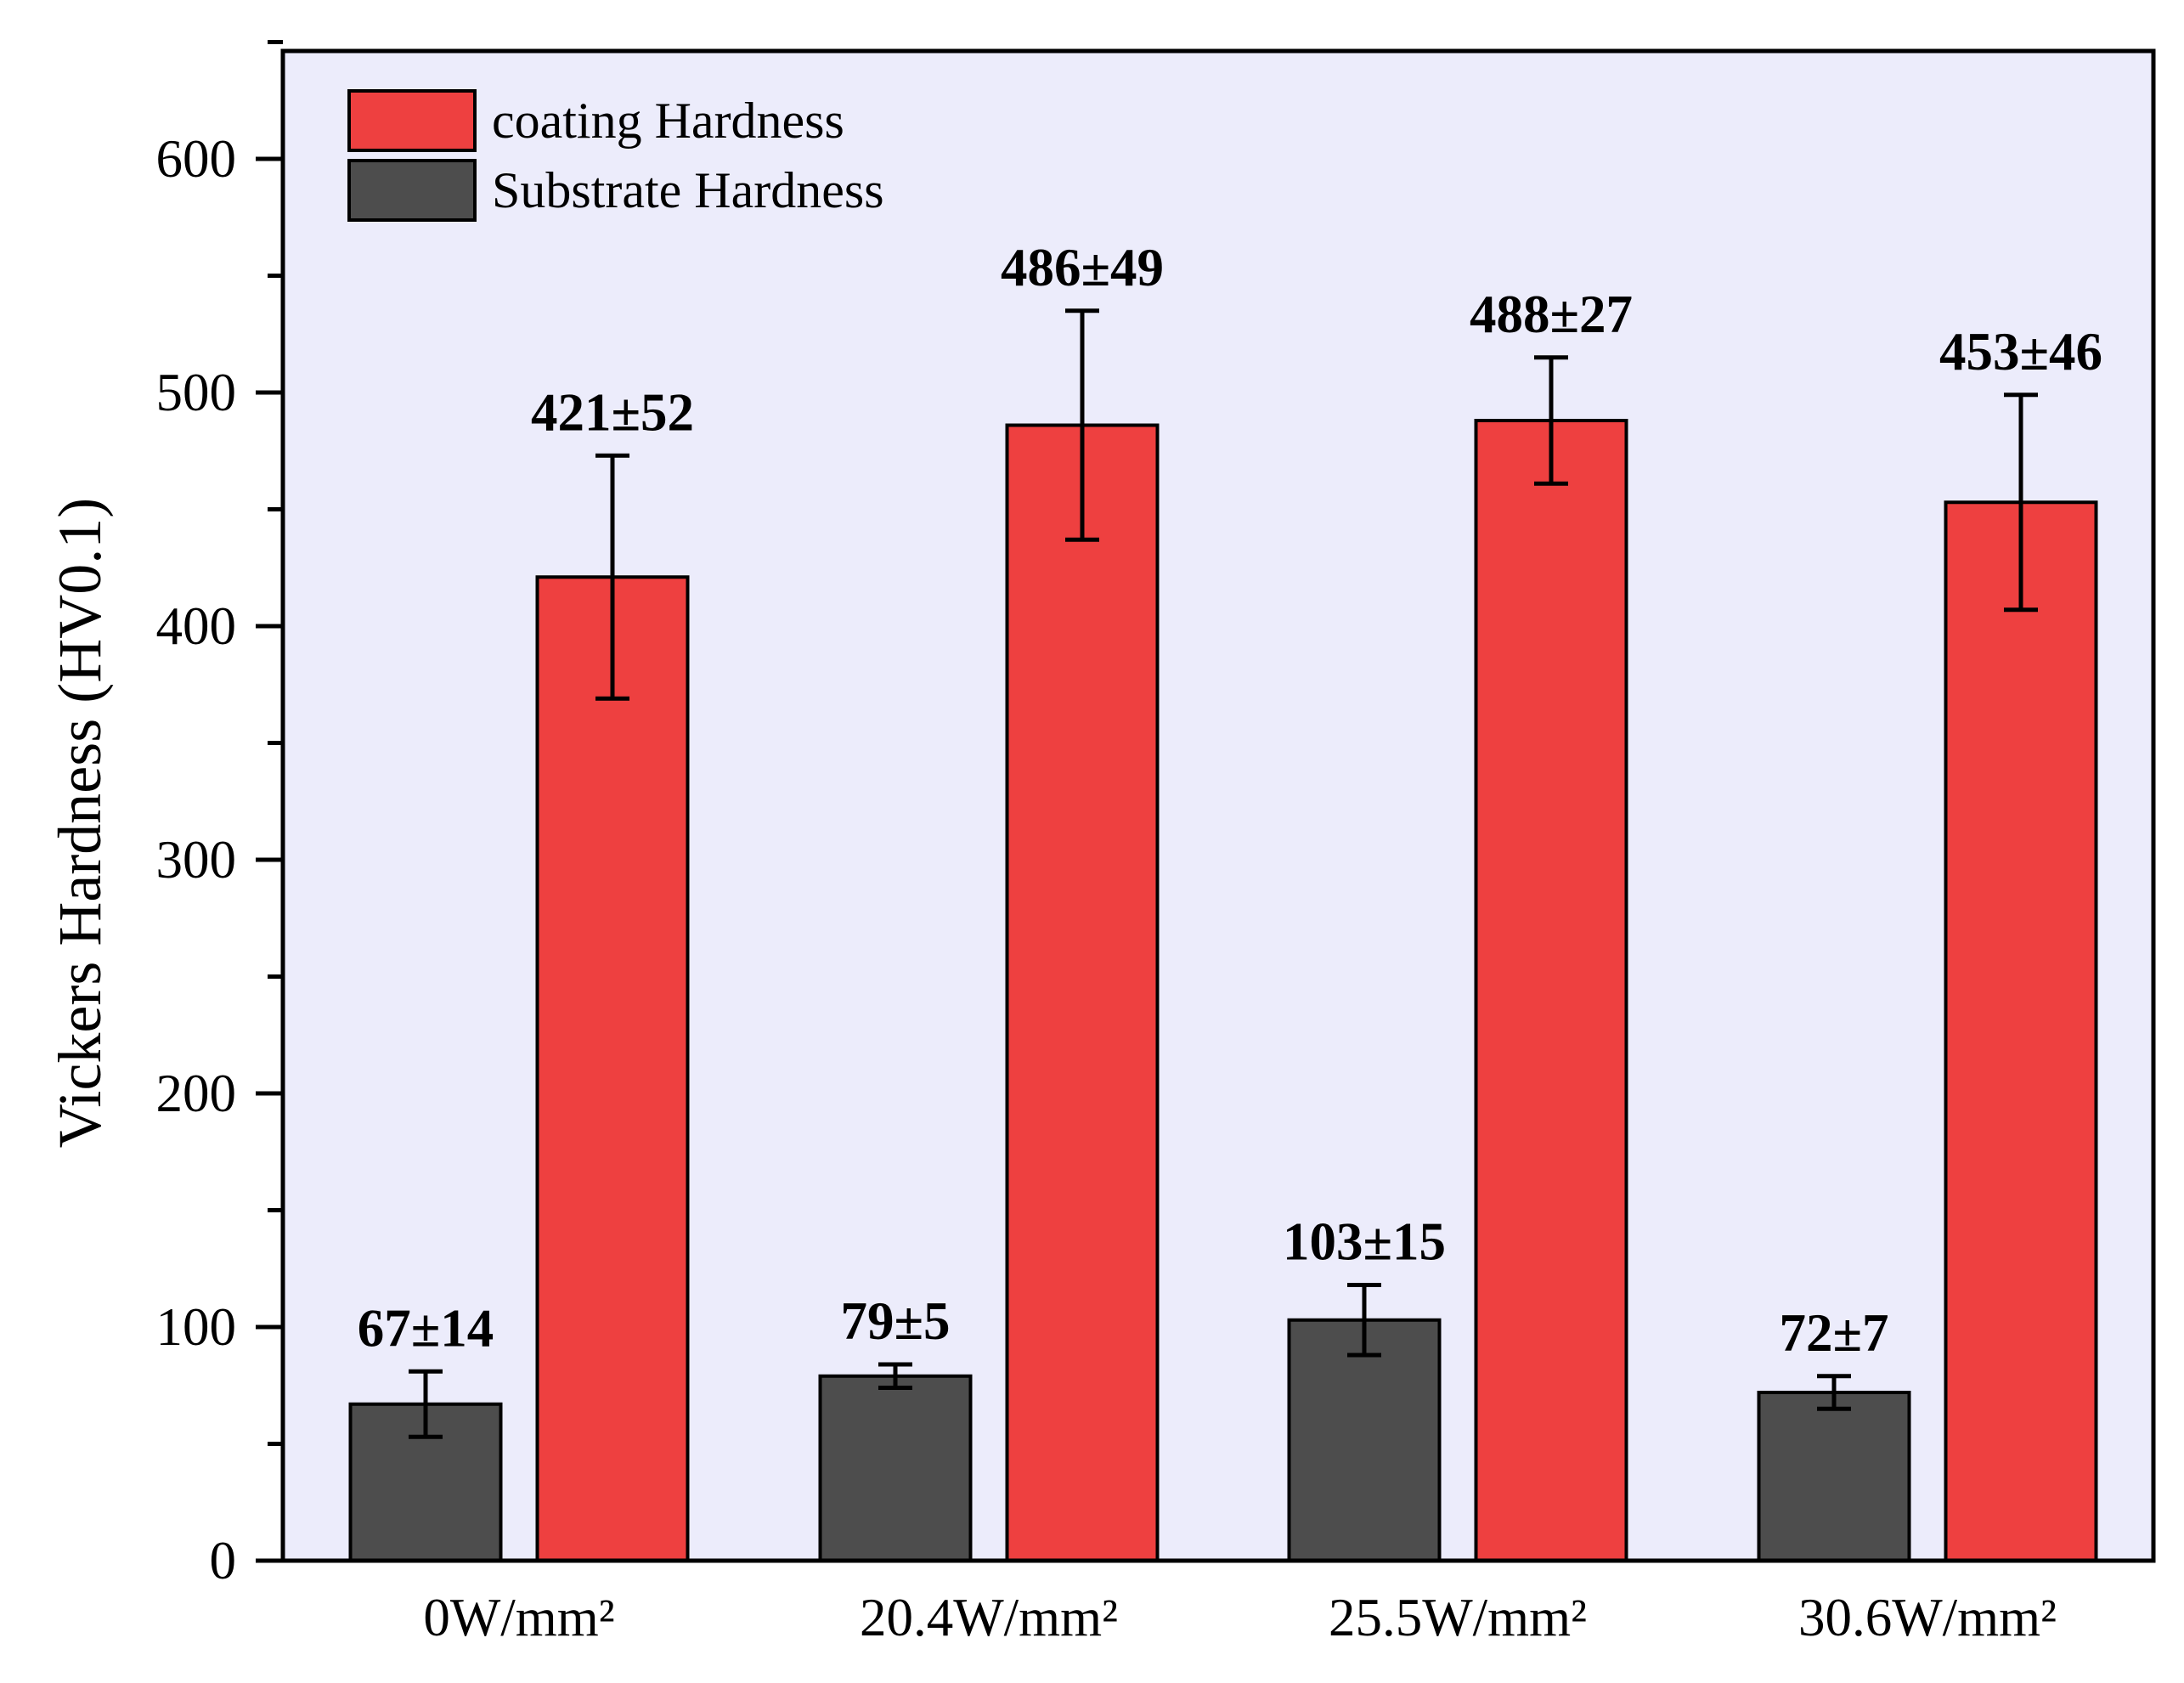  What do you see at coordinates (518, 1617) in the screenshot?
I see `x-category-label: 0W/mm²` at bounding box center [518, 1617].